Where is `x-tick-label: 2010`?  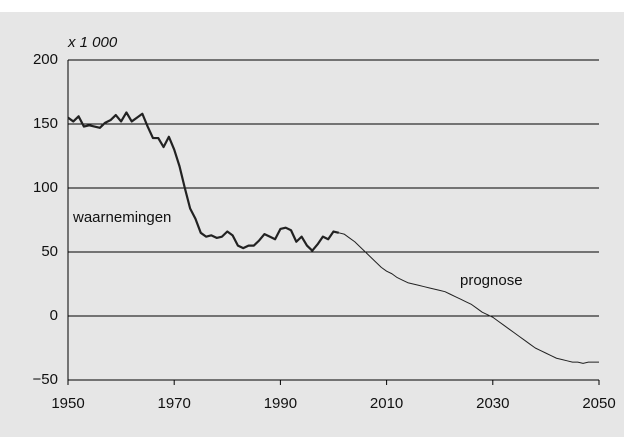
x-tick-label: 2010 is located at coordinates (386, 403).